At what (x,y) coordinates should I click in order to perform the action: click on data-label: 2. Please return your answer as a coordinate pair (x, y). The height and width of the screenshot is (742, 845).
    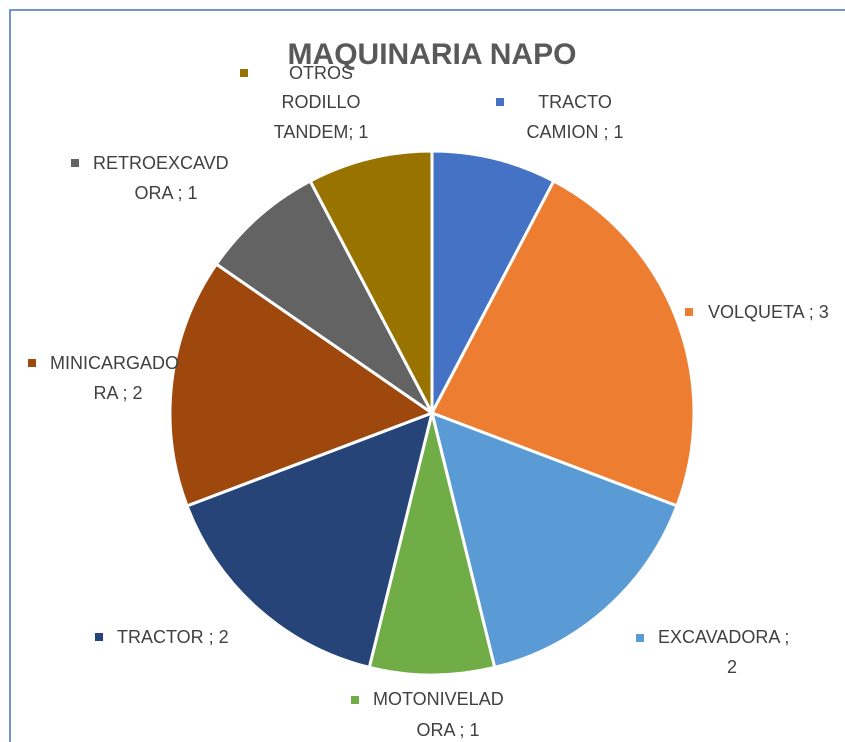
    Looking at the image, I should click on (732, 667).